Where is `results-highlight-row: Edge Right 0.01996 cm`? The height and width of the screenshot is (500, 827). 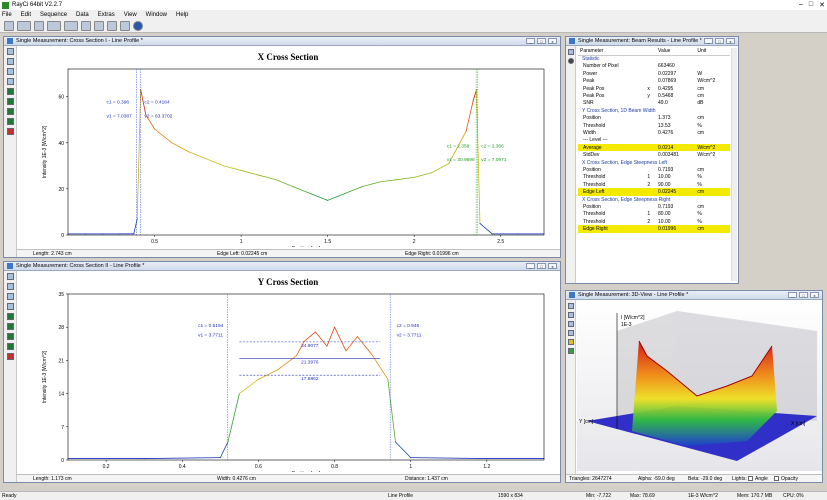 results-highlight-row: Edge Right 0.01996 cm is located at coordinates (654, 229).